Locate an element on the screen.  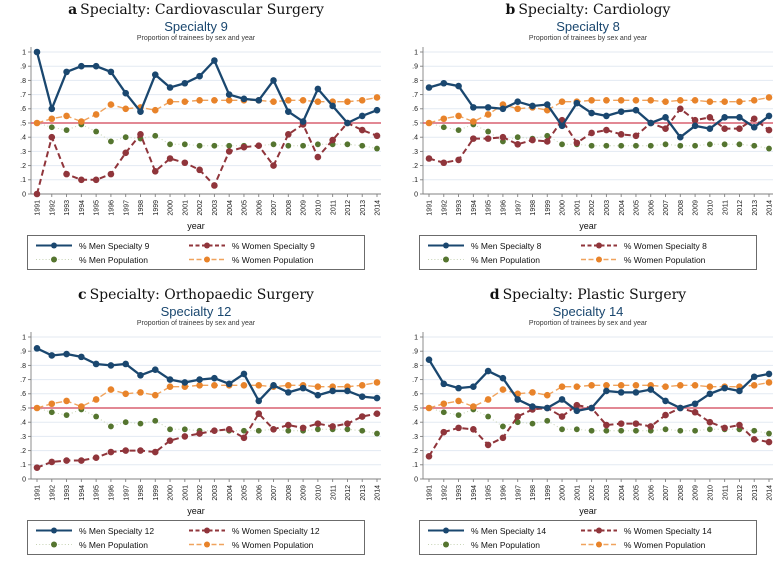
axes is located at coordinates (205, 121).